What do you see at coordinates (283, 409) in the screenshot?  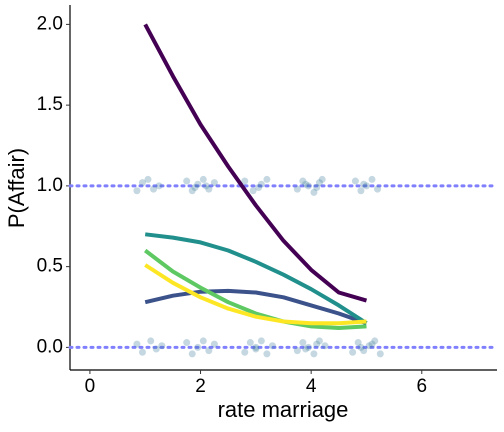 I see `x-axis-label: rate marriage` at bounding box center [283, 409].